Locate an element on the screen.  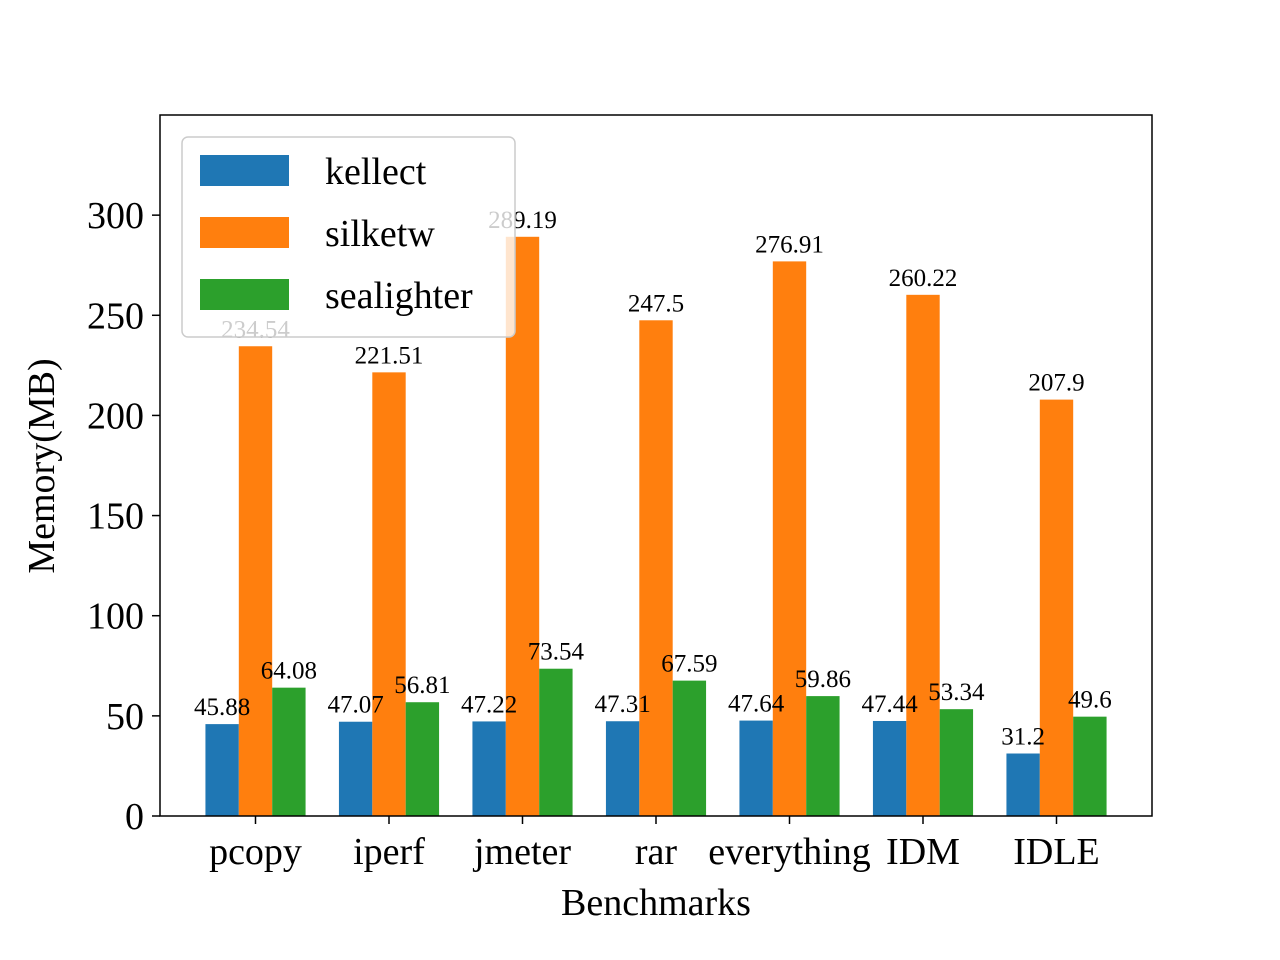
y-tick-label: 50 is located at coordinates (125, 717).